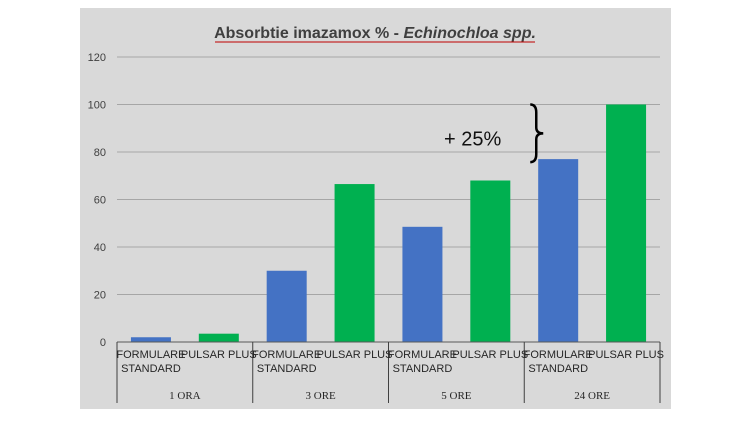 This screenshot has width=750, height=422. What do you see at coordinates (100, 153) in the screenshot?
I see `y-tick-label: 80` at bounding box center [100, 153].